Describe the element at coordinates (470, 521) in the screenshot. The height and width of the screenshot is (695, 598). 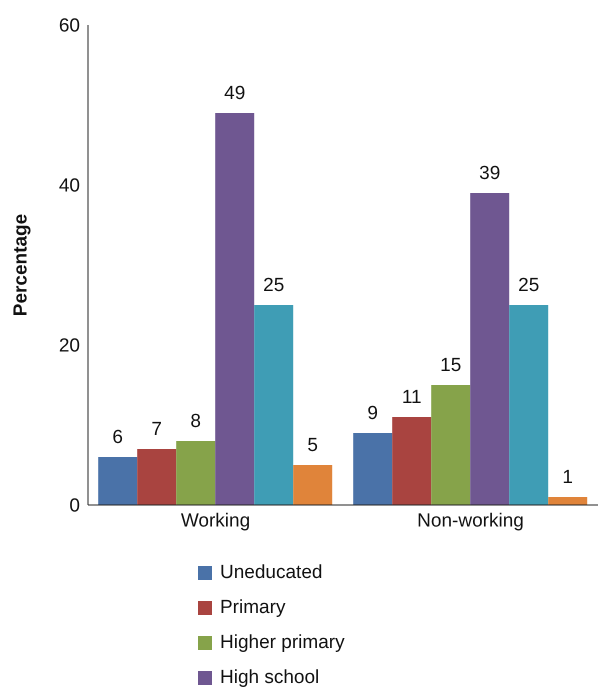
I see `x-tick-label: Non-working` at that location.